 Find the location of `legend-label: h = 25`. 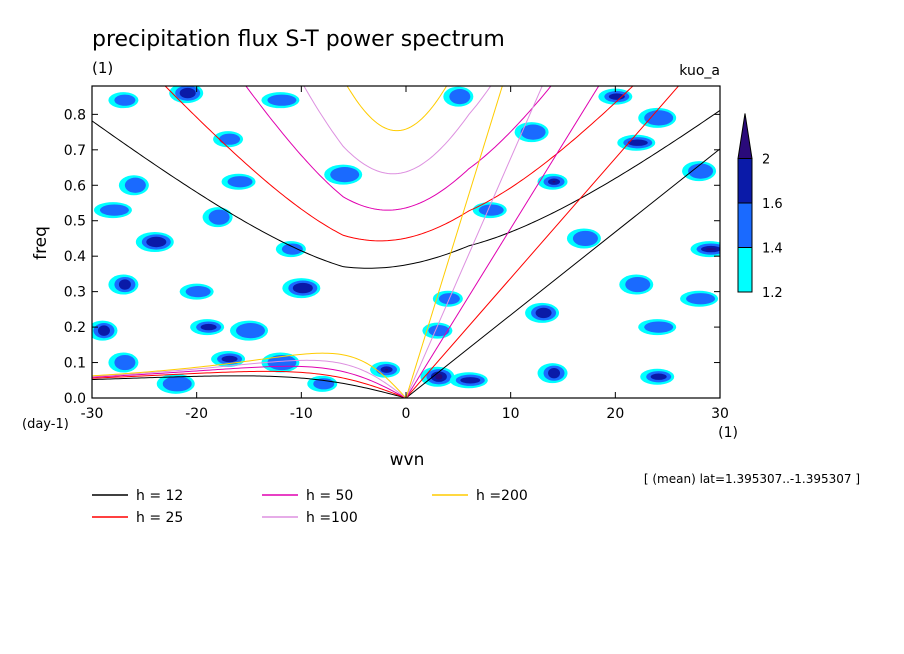

legend-label: h = 25 is located at coordinates (159, 518).